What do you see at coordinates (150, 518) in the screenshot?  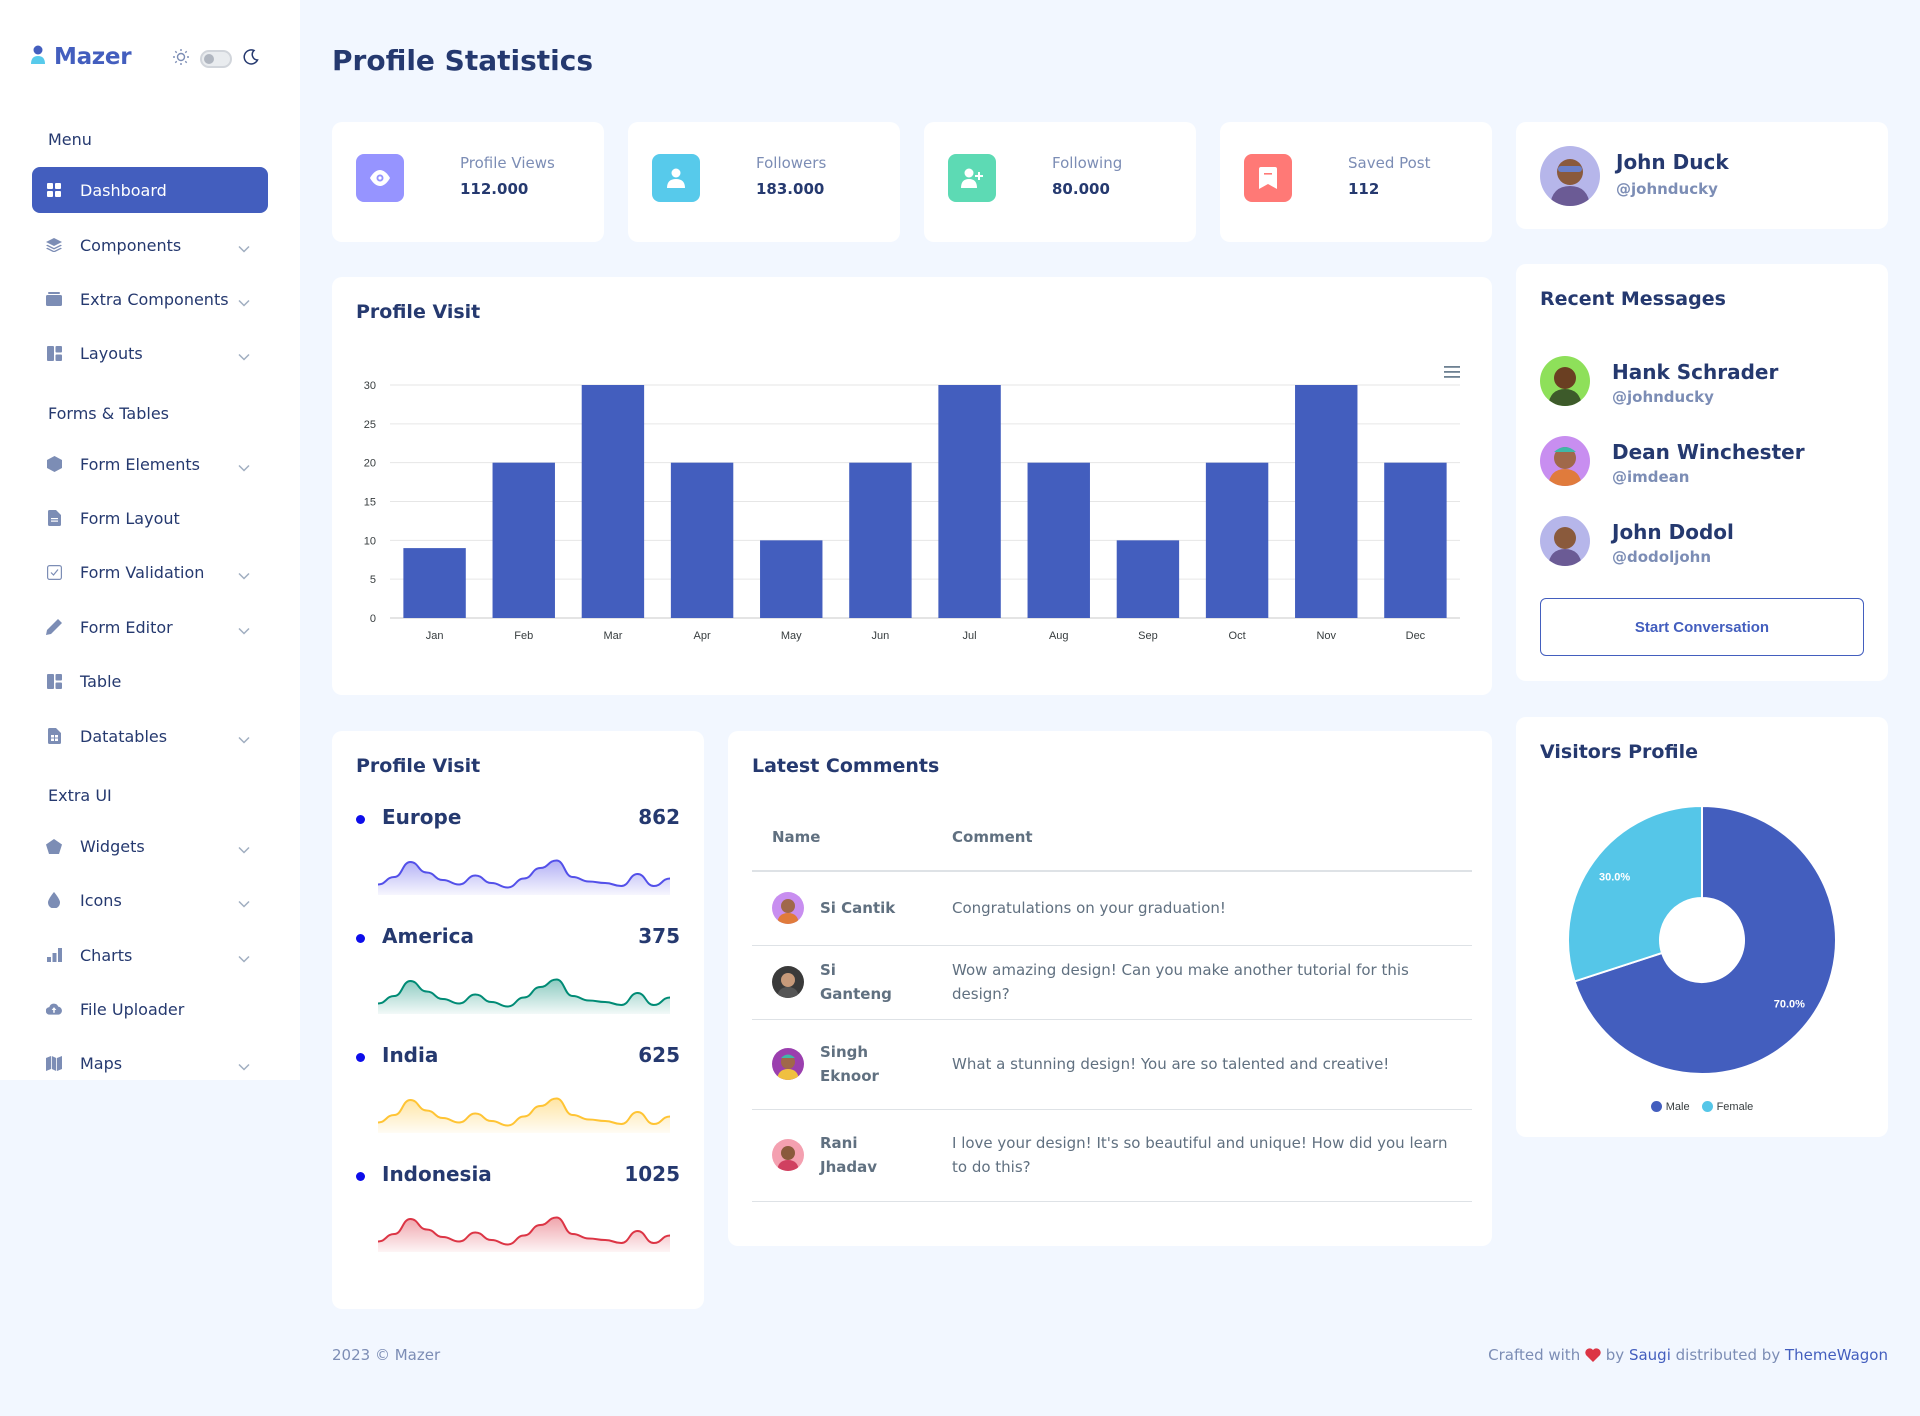 I see `sidebar-item-form-layout: Form Layout` at bounding box center [150, 518].